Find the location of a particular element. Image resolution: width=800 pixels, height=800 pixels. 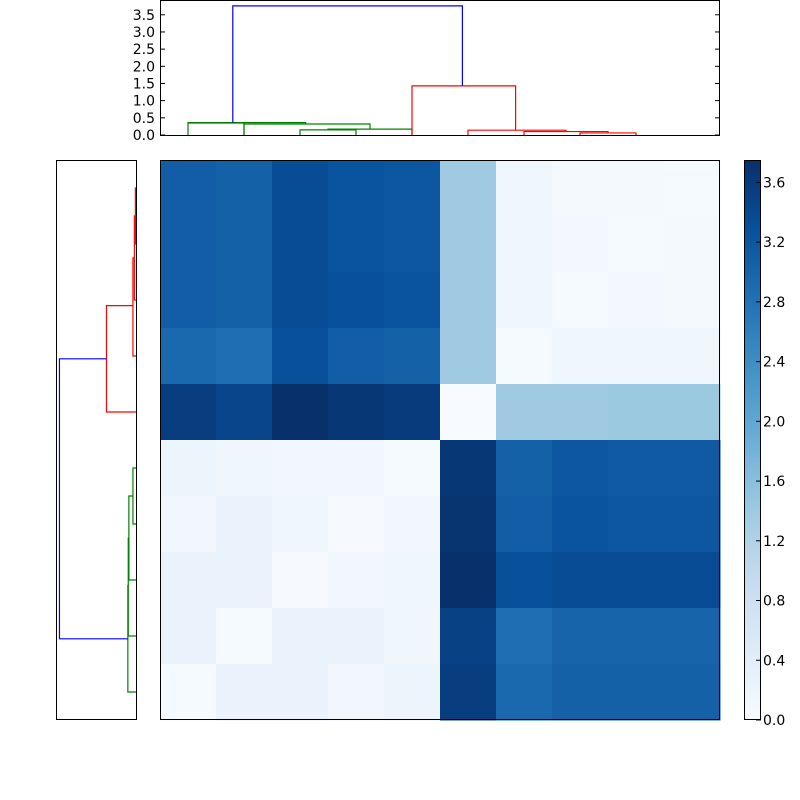

colorbar-tick-label: 2.0 is located at coordinates (774, 422).